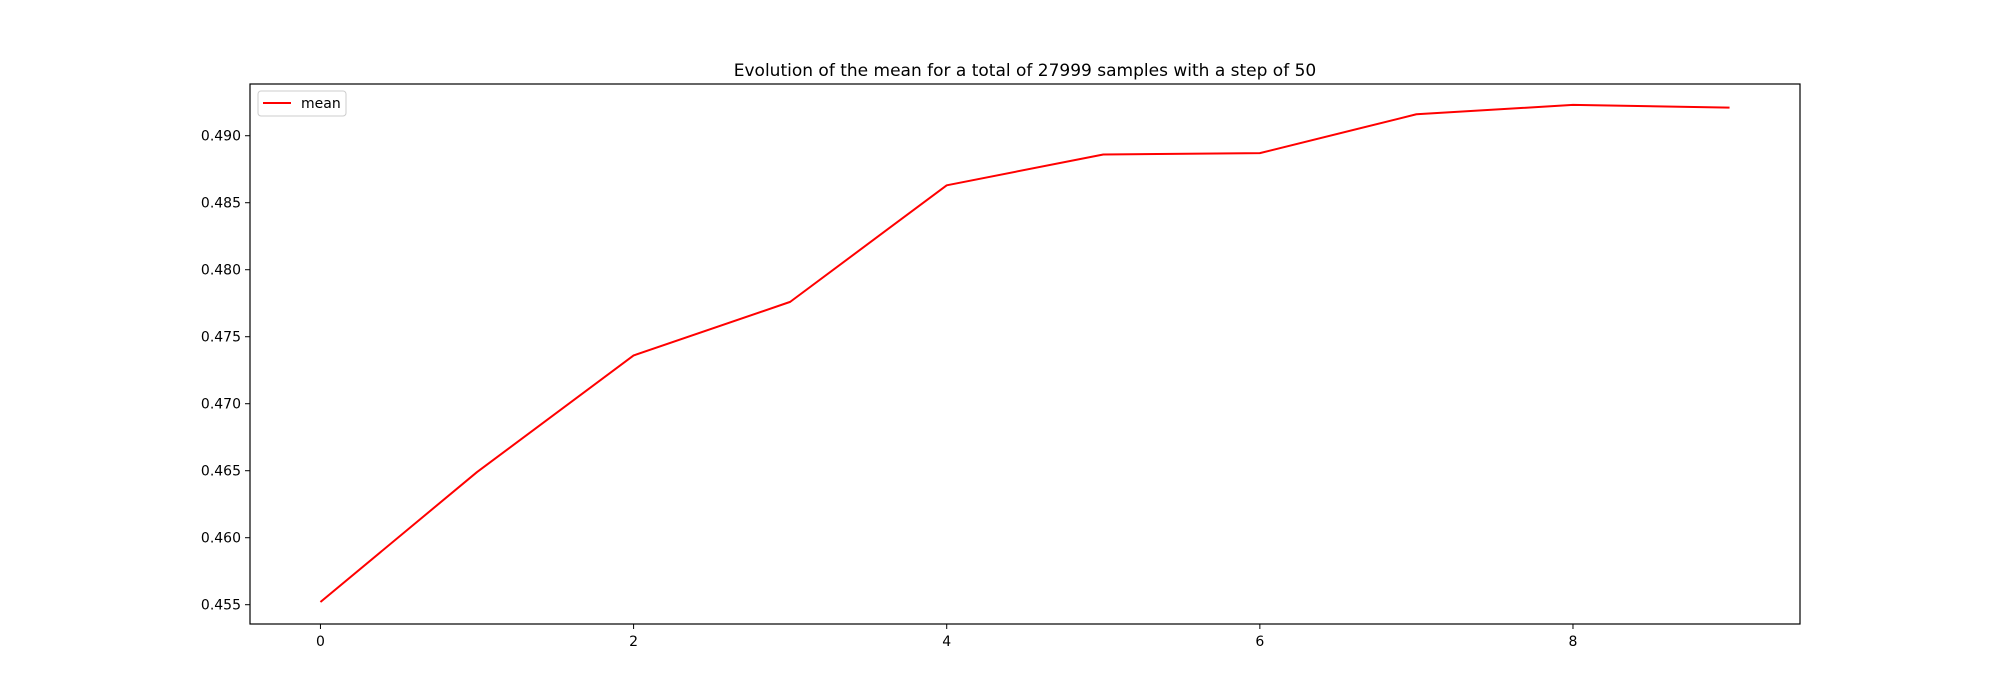 This screenshot has width=2000, height=700. I want to click on x-tick-label: 0, so click(320, 642).